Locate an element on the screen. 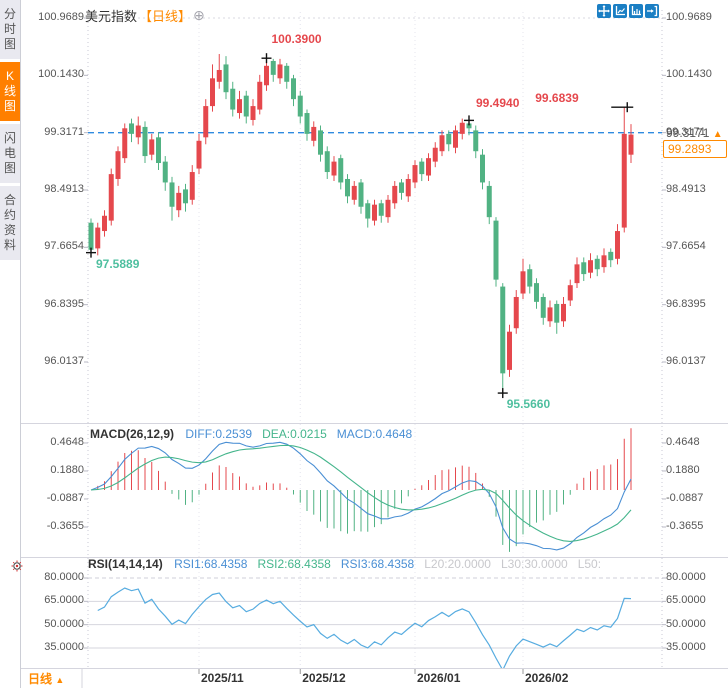 The height and width of the screenshot is (688, 728). macd-readout-0: DIFF:0.2539 is located at coordinates (219, 434).